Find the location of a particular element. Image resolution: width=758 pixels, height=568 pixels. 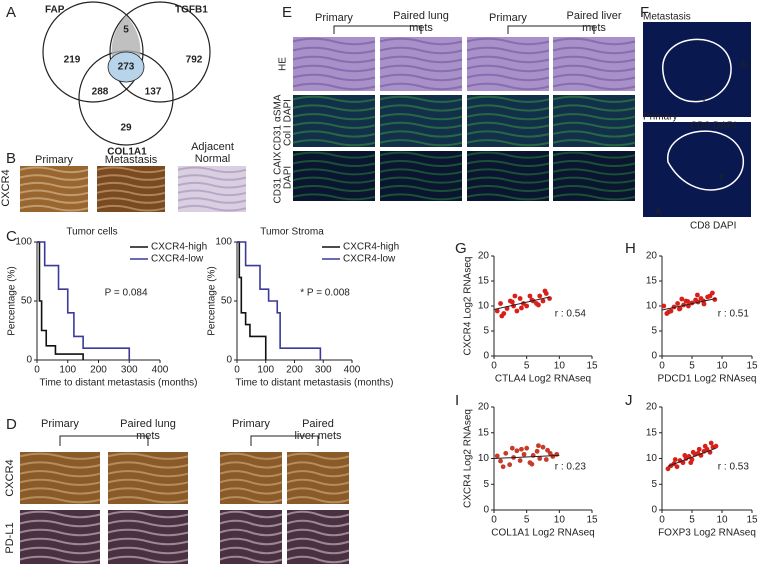

y-axis-label: Percentage (%) is located at coordinates (12, 300).